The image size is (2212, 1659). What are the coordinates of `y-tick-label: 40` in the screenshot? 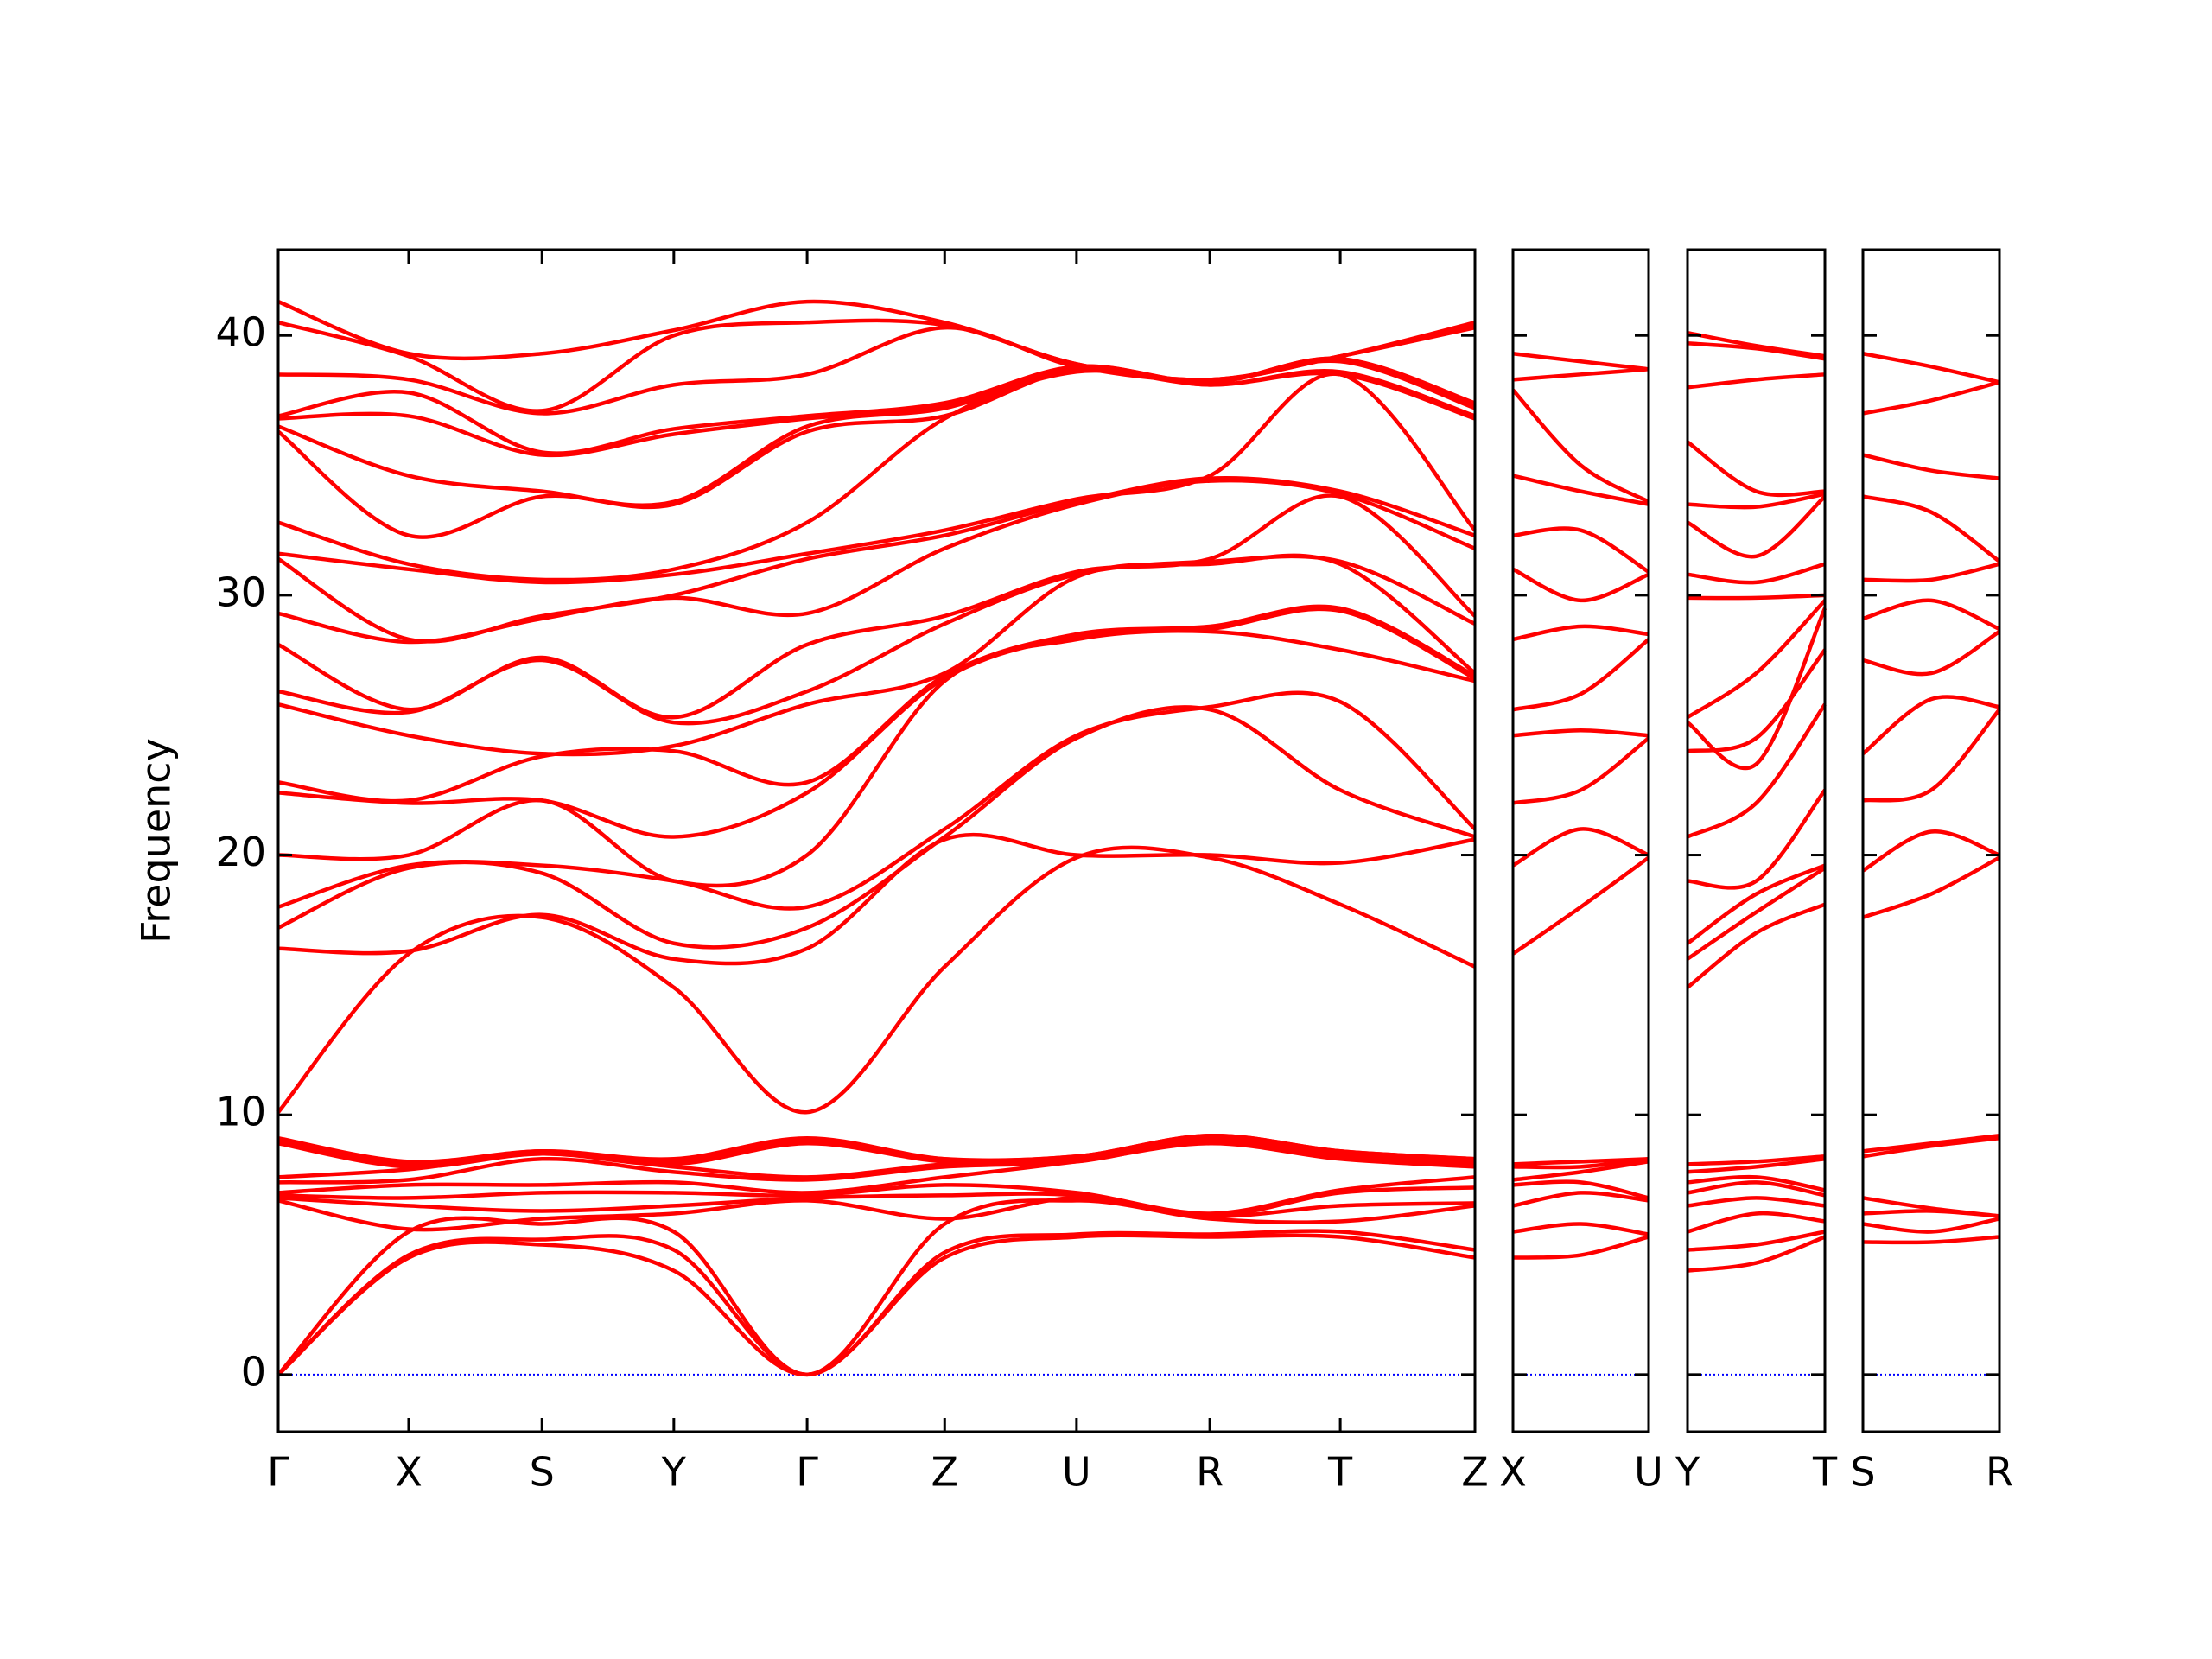 It's located at (240, 332).